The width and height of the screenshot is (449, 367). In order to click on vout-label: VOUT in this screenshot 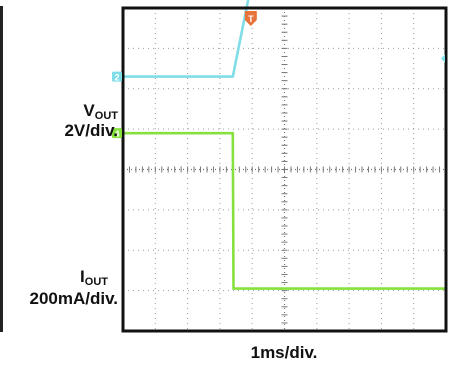, I will do `click(88, 113)`.